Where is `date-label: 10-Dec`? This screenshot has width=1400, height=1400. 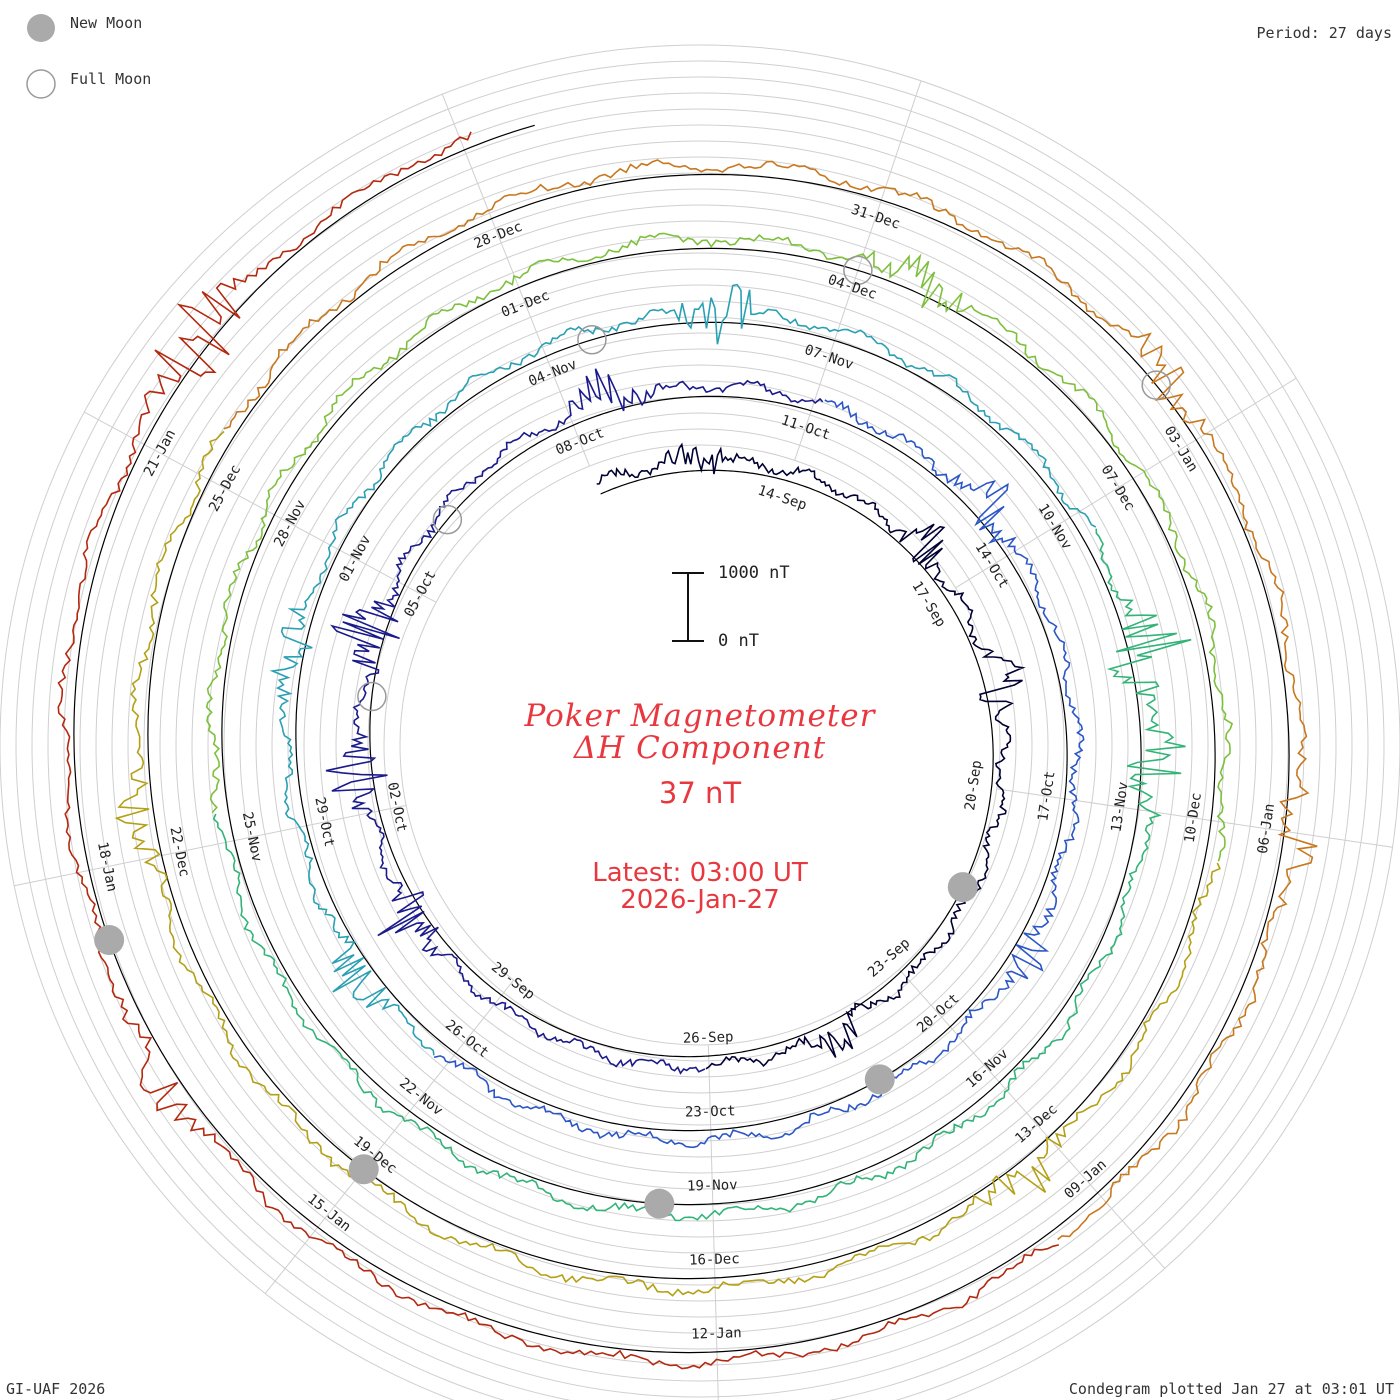 date-label: 10-Dec is located at coordinates (1193, 818).